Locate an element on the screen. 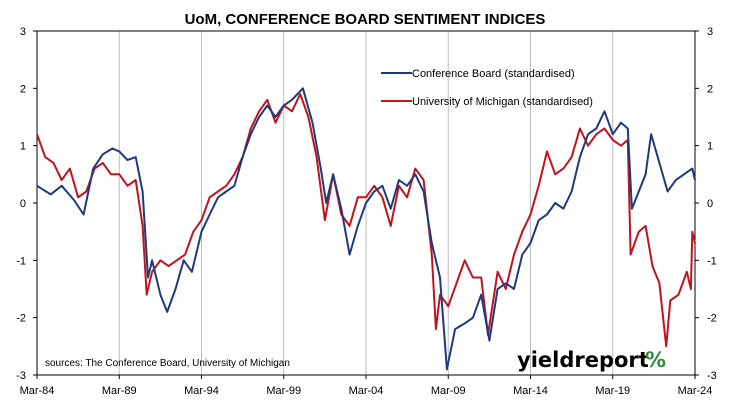  x-tick-label: Mar-04 is located at coordinates (366, 391).